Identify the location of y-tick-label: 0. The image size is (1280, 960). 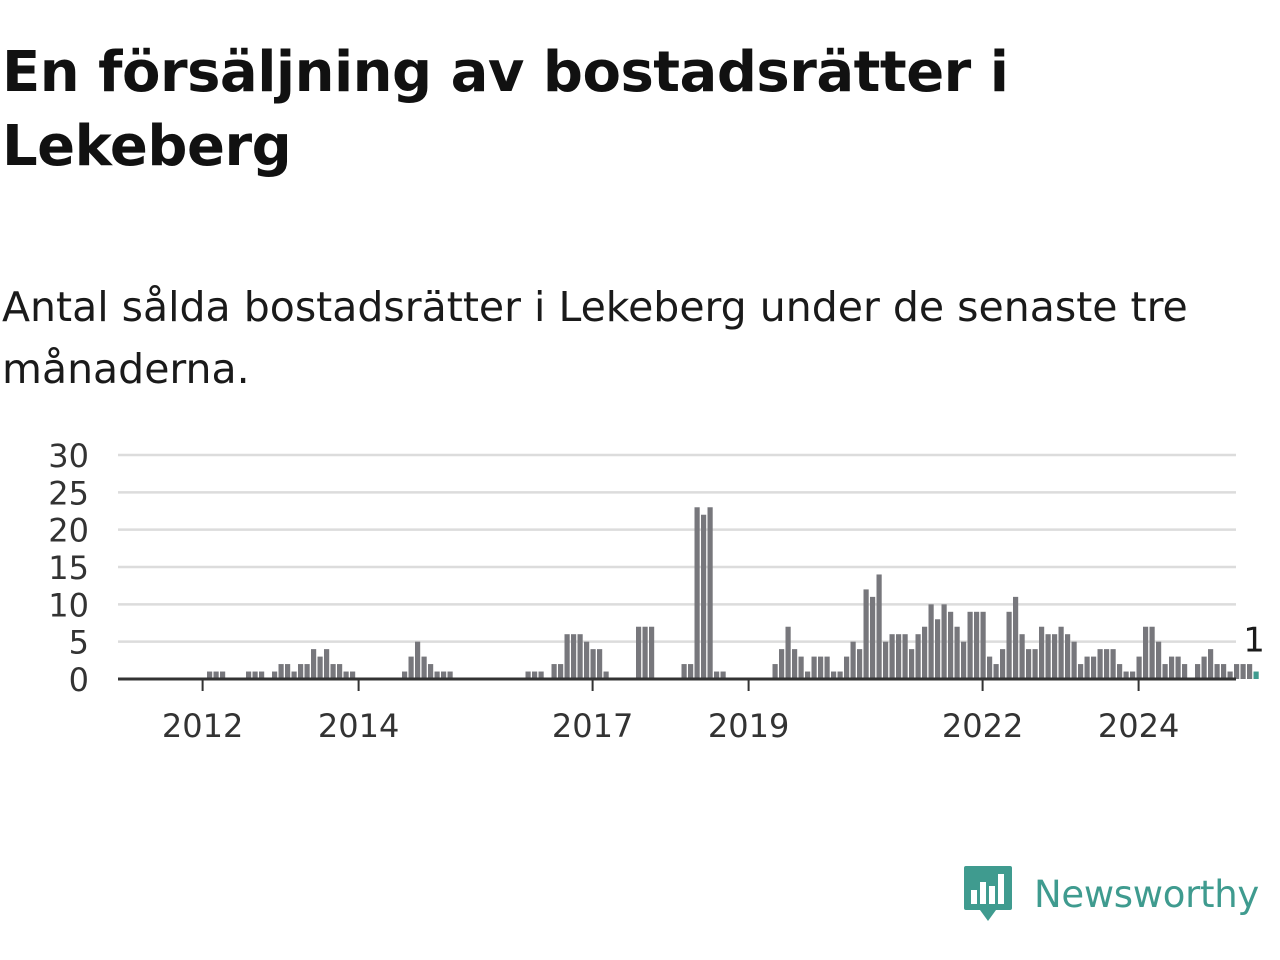
(79, 680).